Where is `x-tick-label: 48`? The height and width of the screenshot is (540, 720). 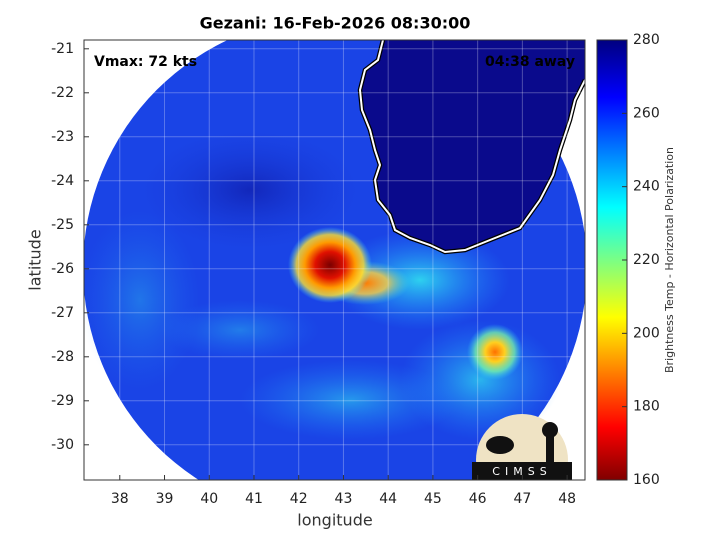
x-tick-label: 48 is located at coordinates (567, 499).